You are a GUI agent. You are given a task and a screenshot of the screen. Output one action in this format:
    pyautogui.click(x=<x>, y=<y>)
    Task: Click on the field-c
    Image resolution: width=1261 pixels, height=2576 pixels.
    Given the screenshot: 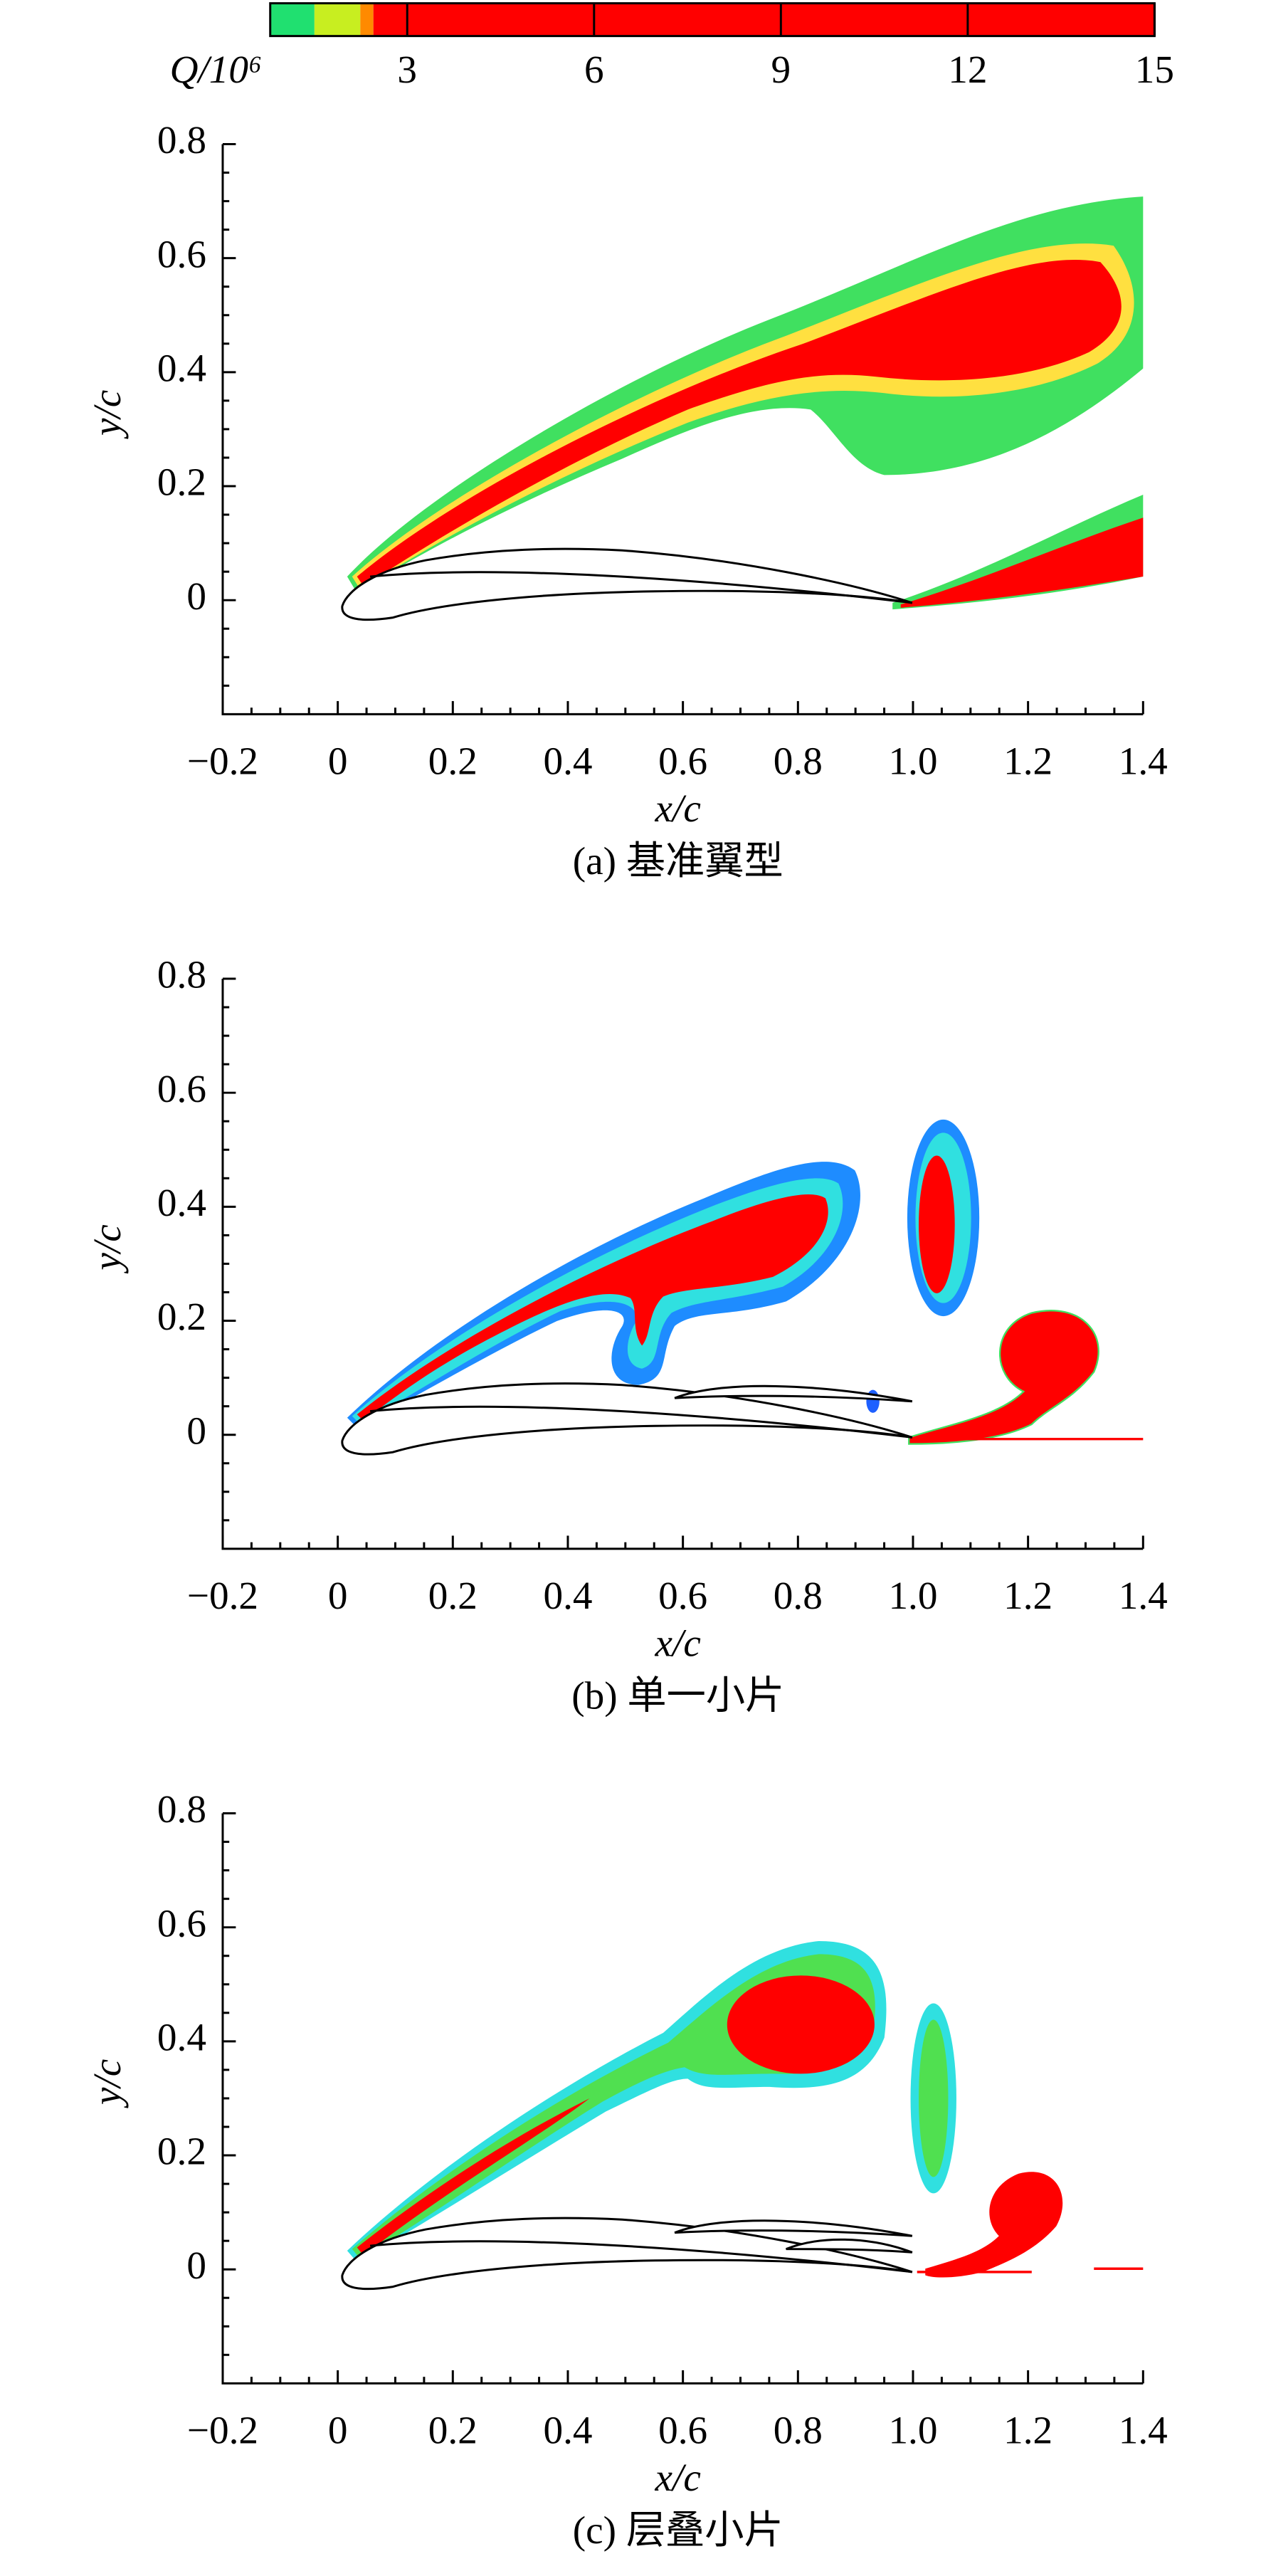 What is the action you would take?
    pyautogui.click(x=742, y=2116)
    